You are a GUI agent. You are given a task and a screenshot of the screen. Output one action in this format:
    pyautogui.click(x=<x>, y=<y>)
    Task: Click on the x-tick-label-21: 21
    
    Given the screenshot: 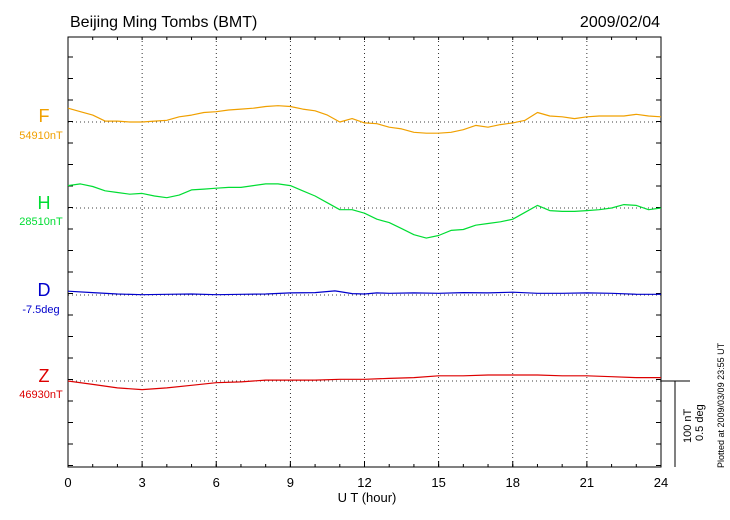 What is the action you would take?
    pyautogui.click(x=587, y=482)
    